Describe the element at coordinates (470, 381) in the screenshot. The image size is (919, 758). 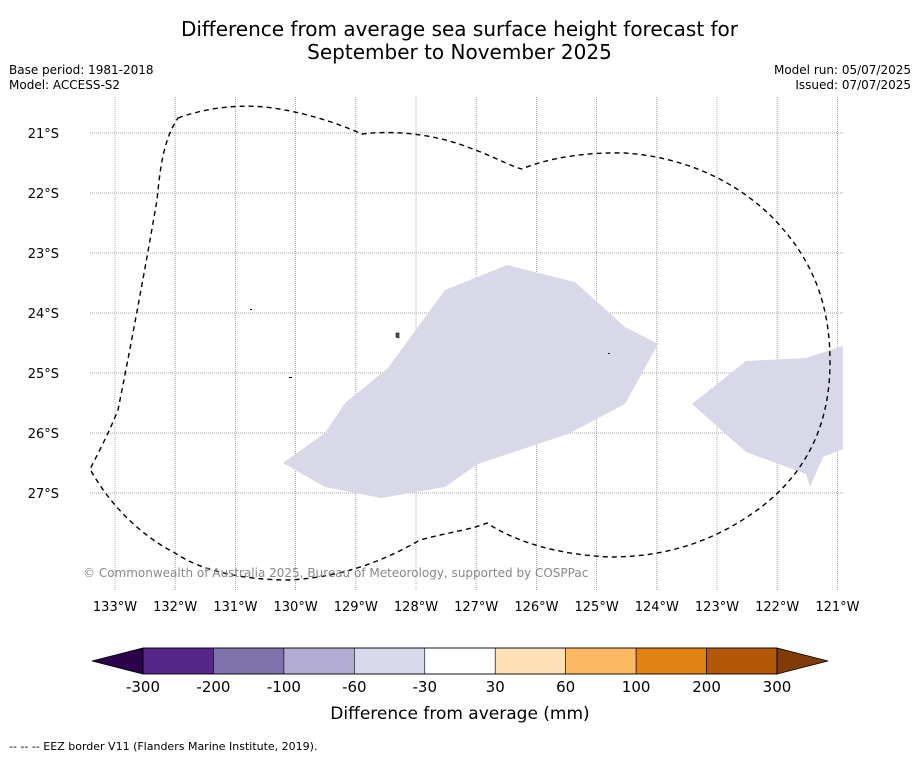
I see `anomaly-area-central` at that location.